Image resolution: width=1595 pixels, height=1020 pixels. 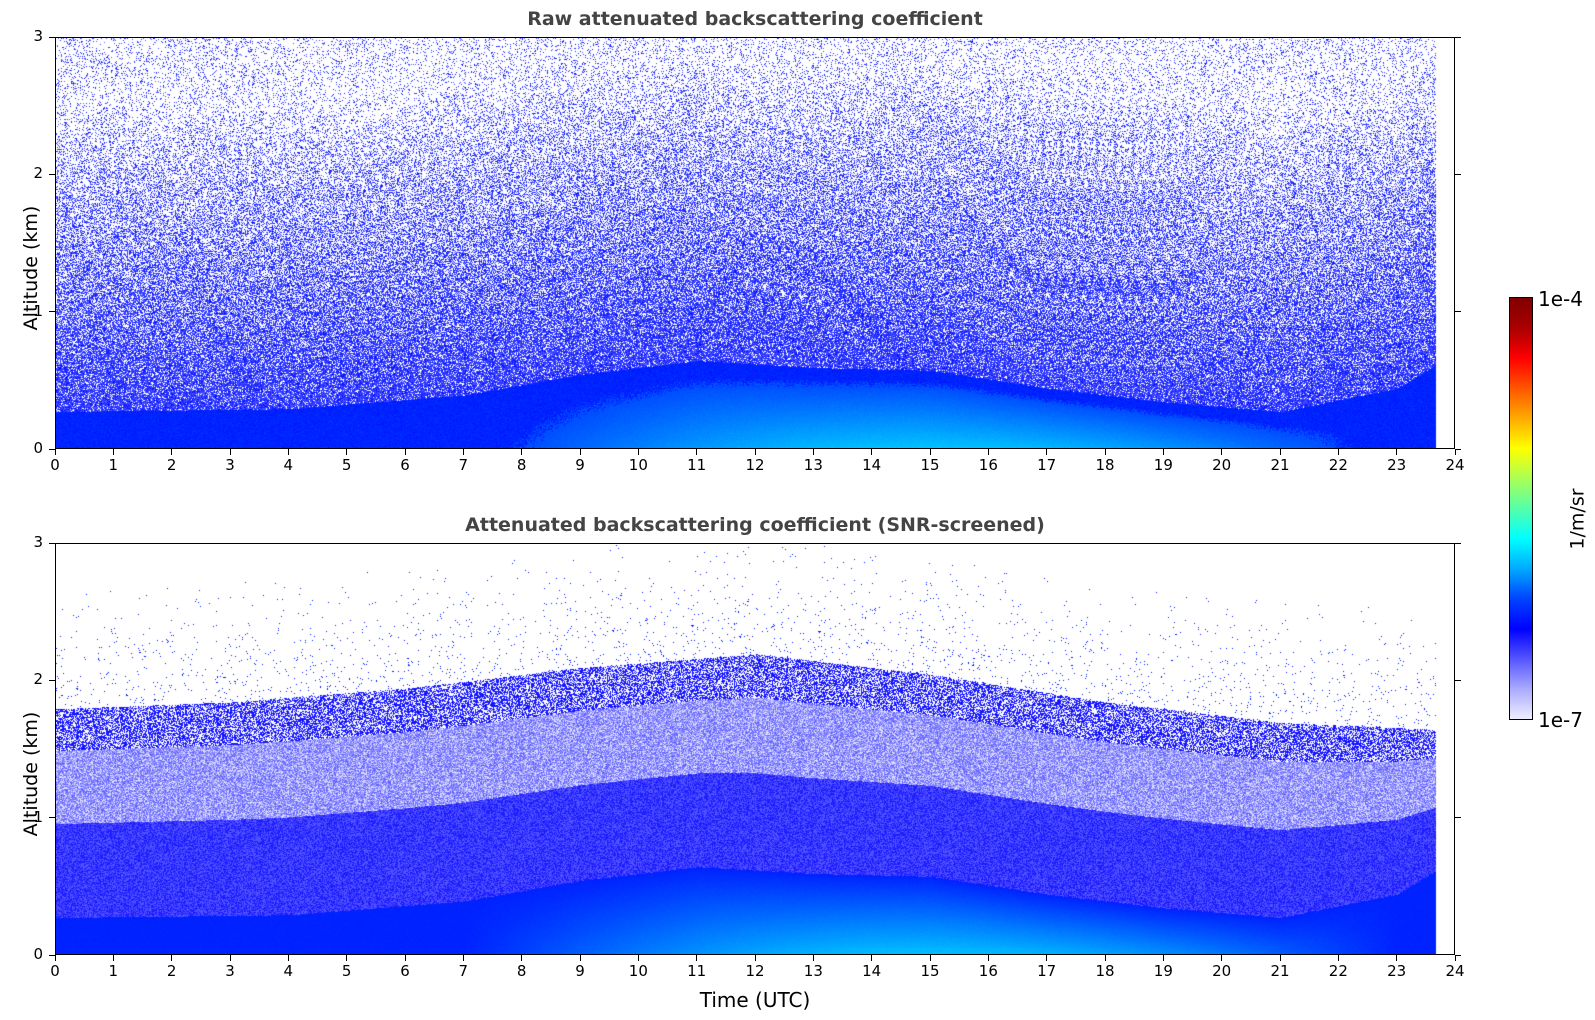 What do you see at coordinates (930, 465) in the screenshot?
I see `x-tick-label: 15` at bounding box center [930, 465].